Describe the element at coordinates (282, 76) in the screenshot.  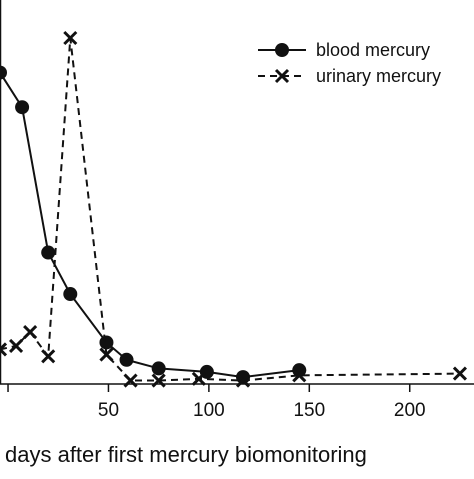
I see `legend-urinary-marker` at that location.